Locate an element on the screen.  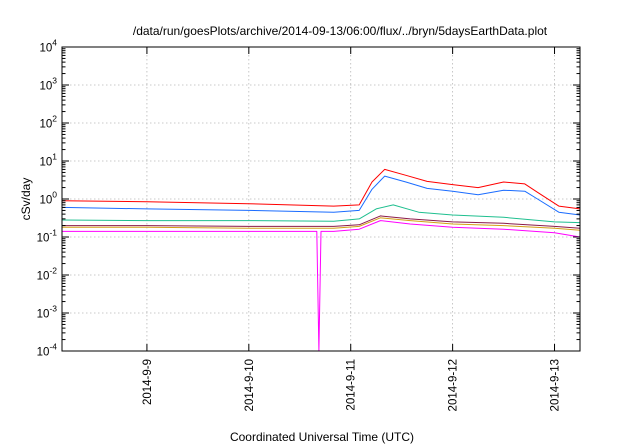
x-tick-label: 2014-9-13 is located at coordinates (556, 385).